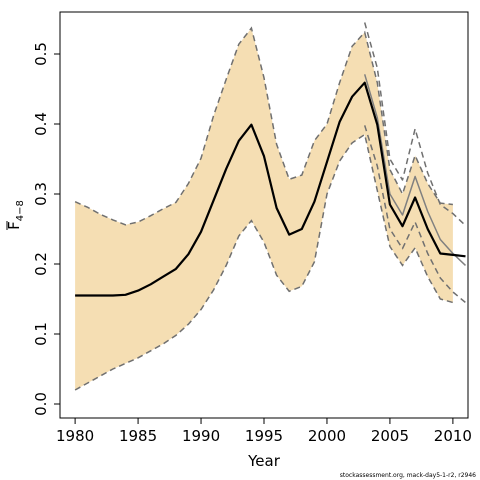 The width and height of the screenshot is (480, 480). What do you see at coordinates (14, 225) in the screenshot?
I see `y-axis-title-main: F` at bounding box center [14, 225].